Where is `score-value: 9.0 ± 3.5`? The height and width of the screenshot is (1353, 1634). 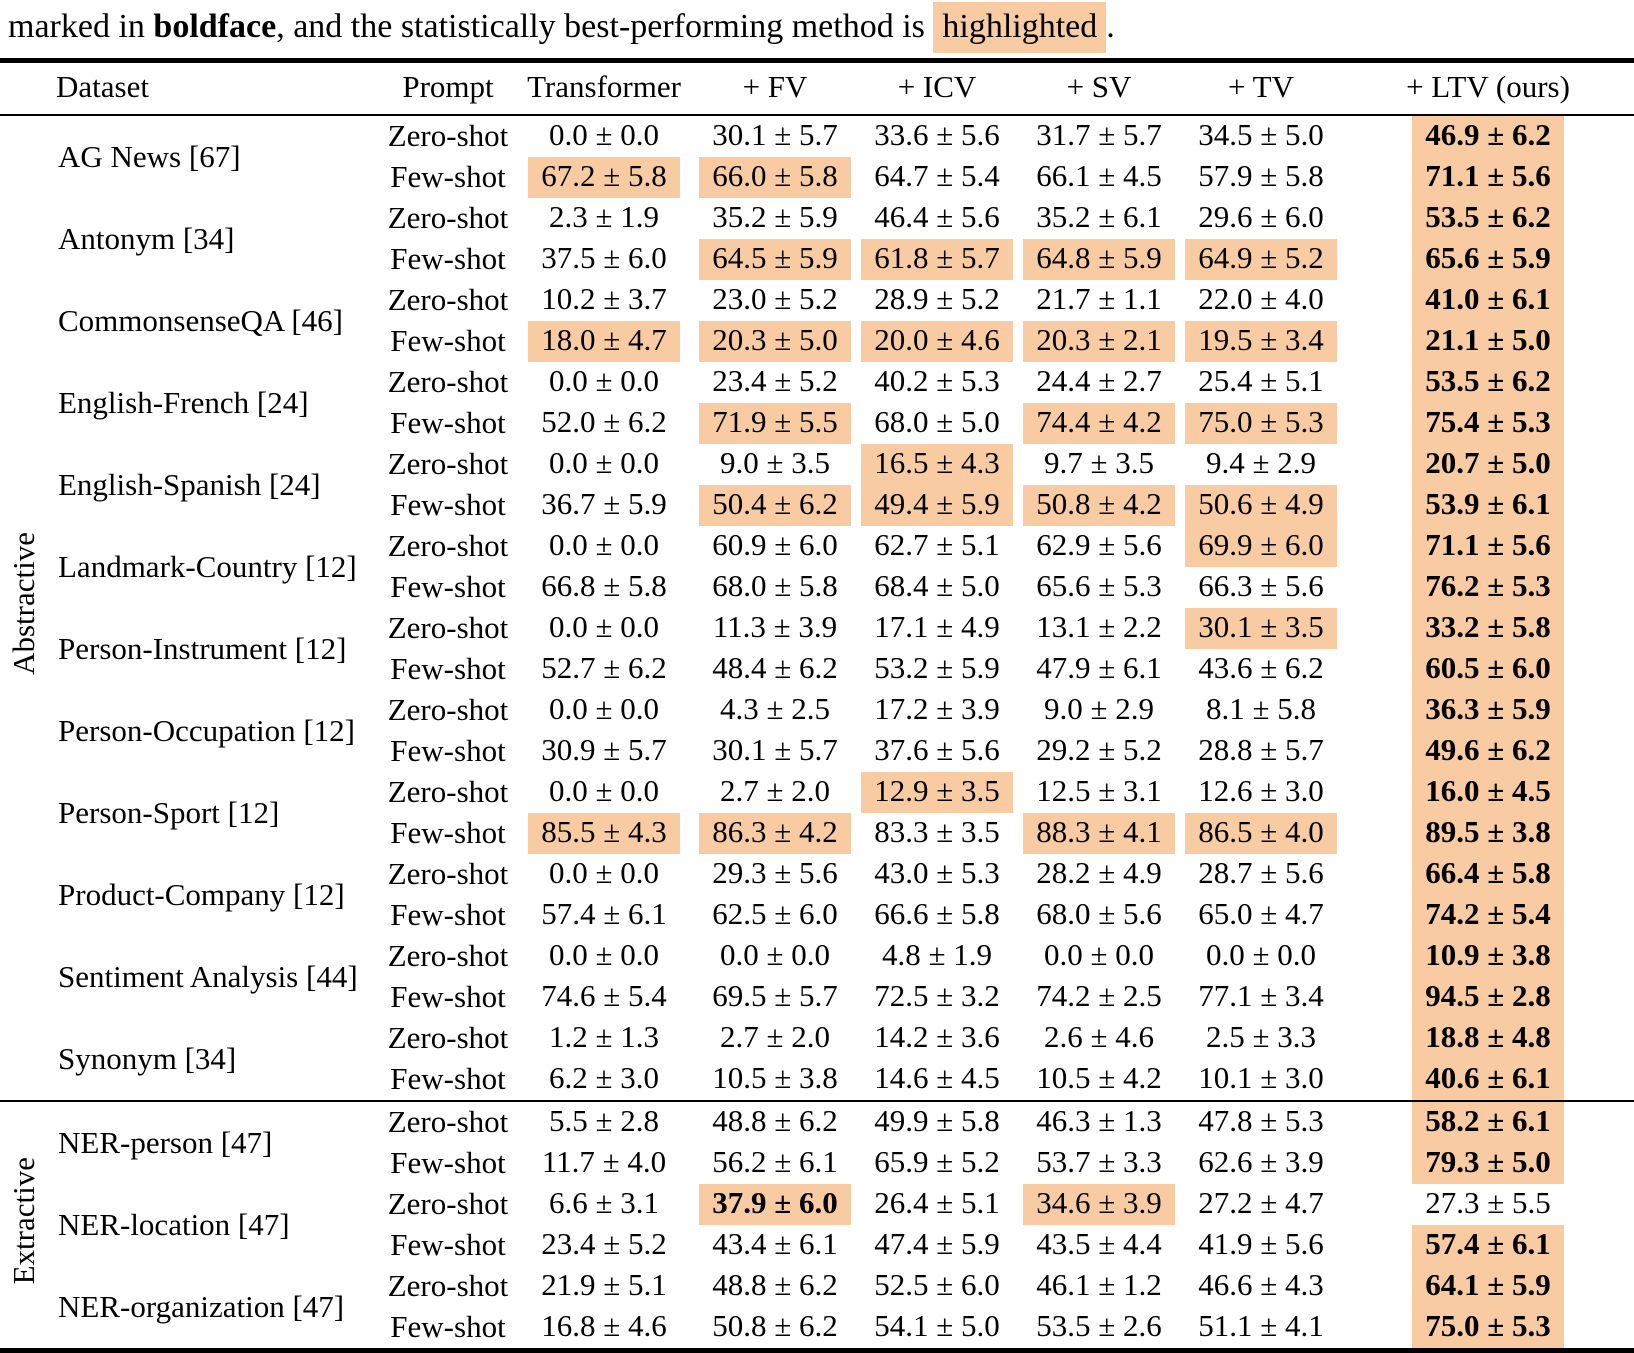
score-value: 9.0 ± 3.5 is located at coordinates (774, 462).